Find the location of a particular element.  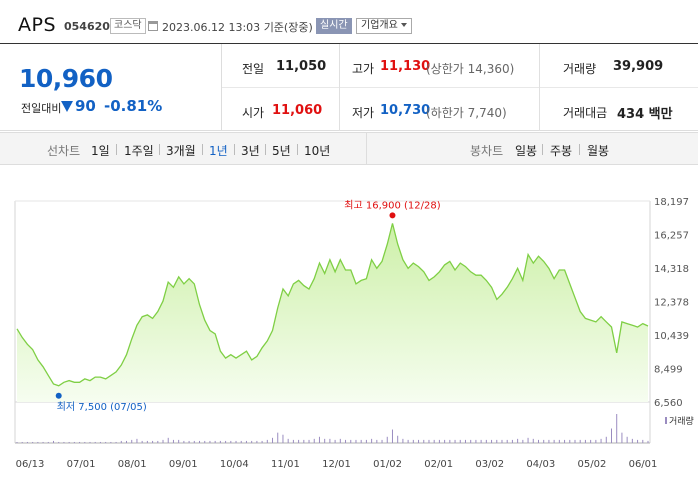

prev-close-cell: 전일 11,050 is located at coordinates (284, 67).